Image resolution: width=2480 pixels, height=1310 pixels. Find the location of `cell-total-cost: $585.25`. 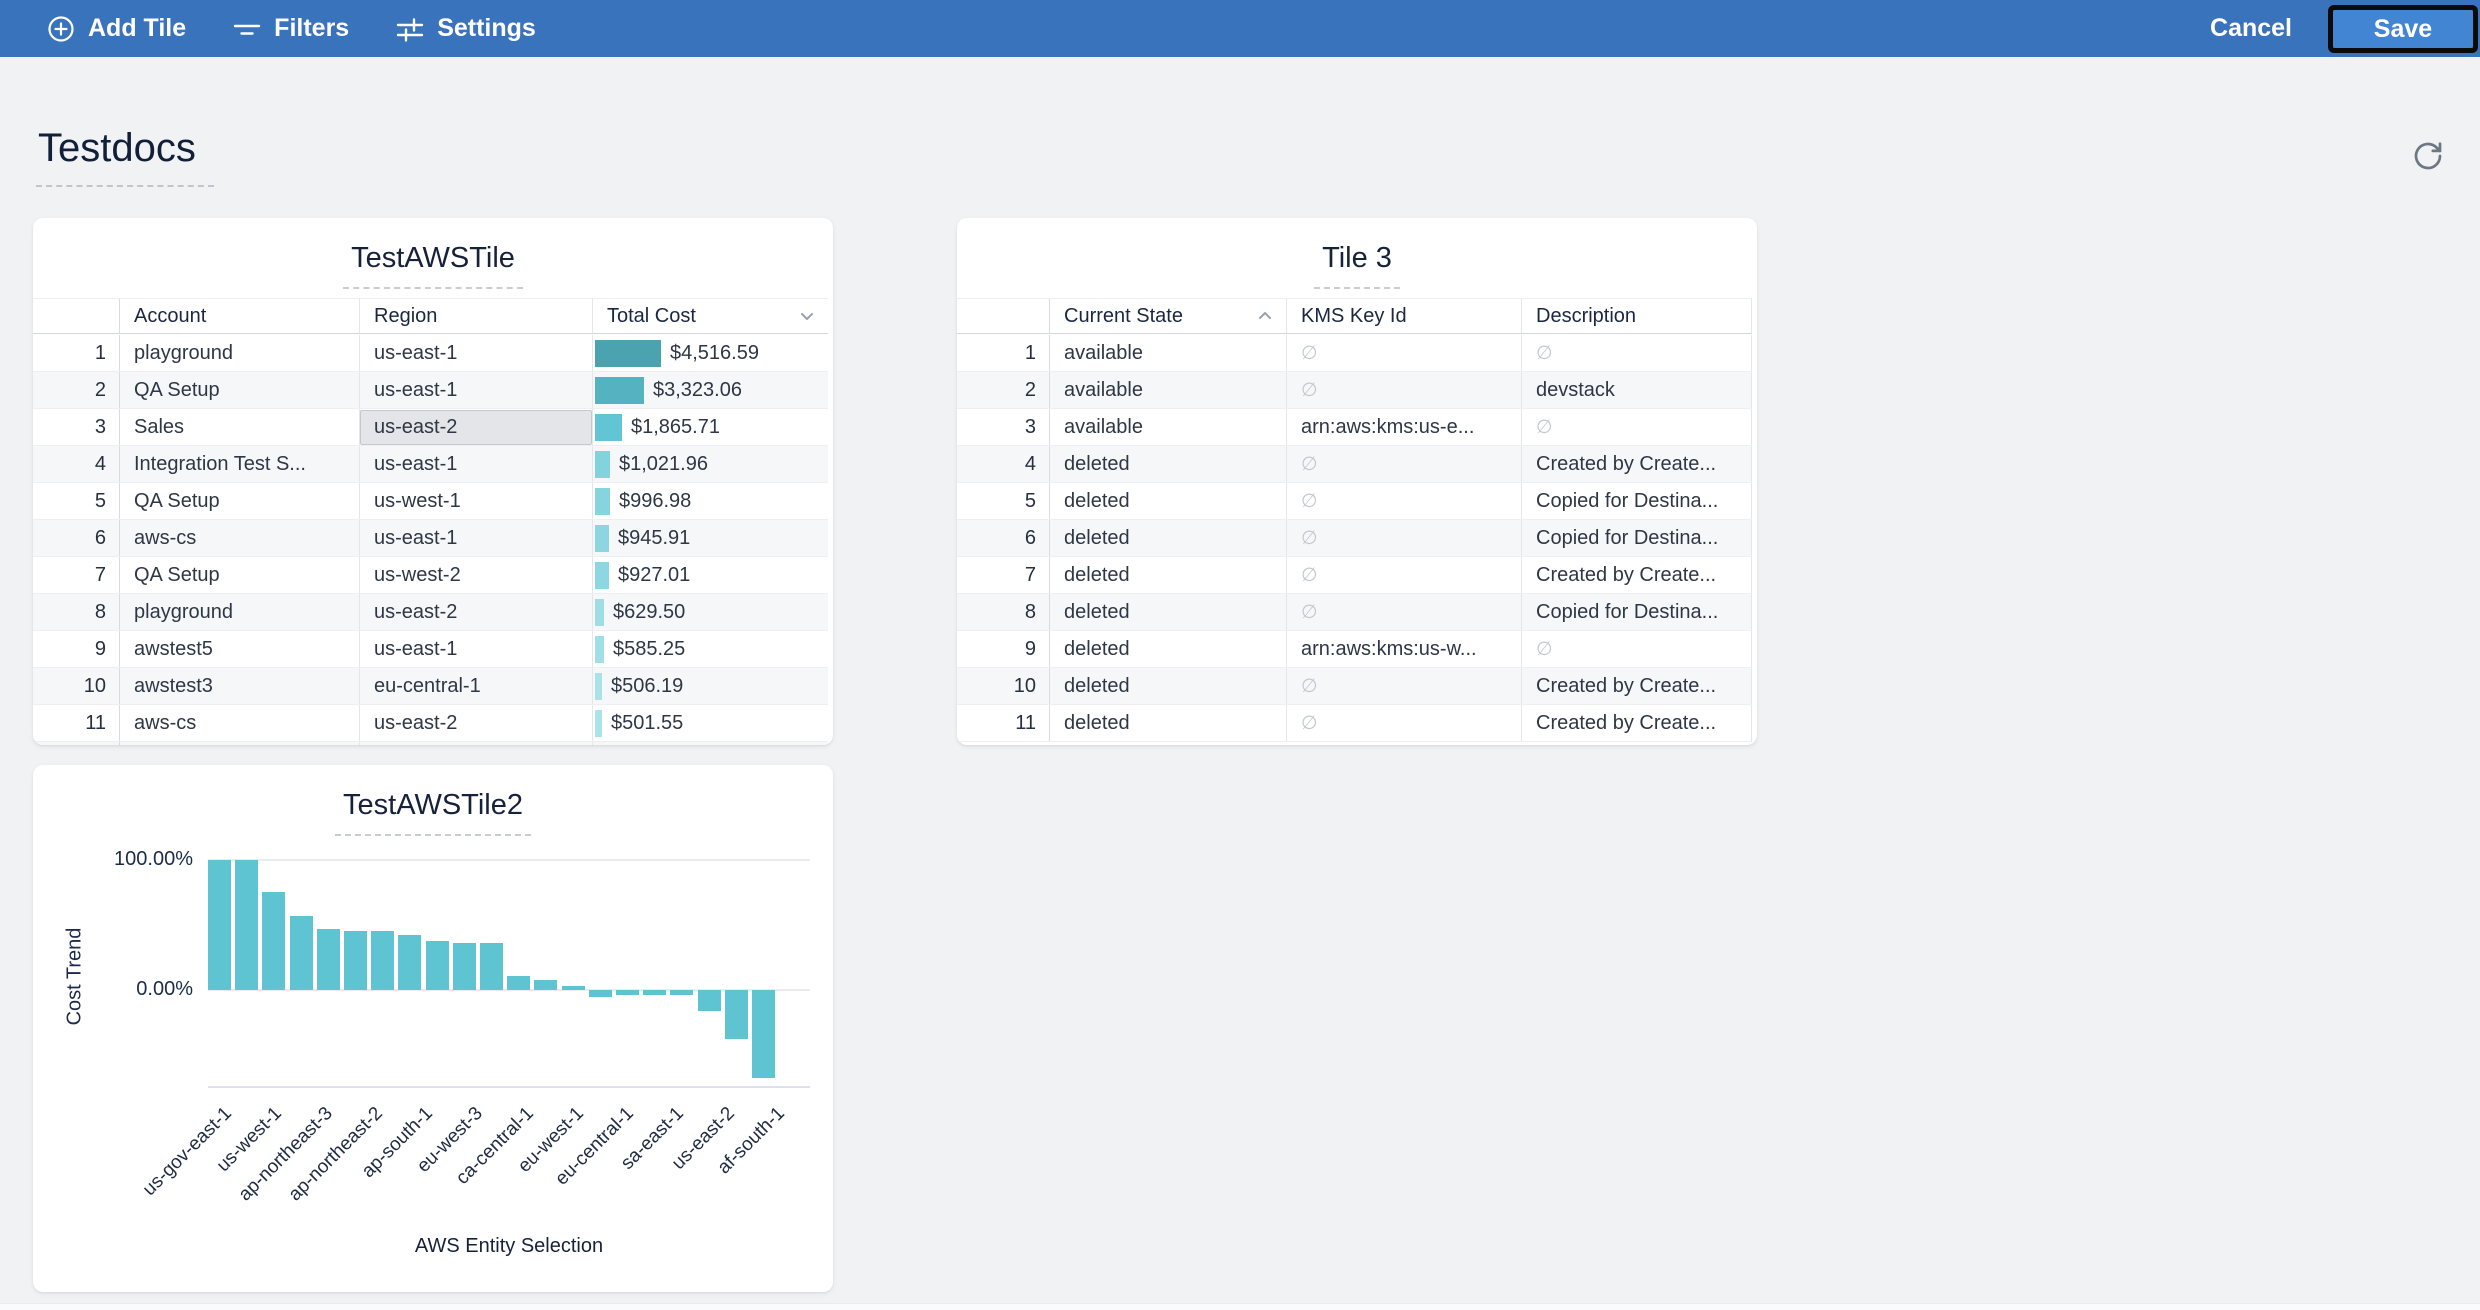

cell-total-cost: $585.25 is located at coordinates (710, 649).